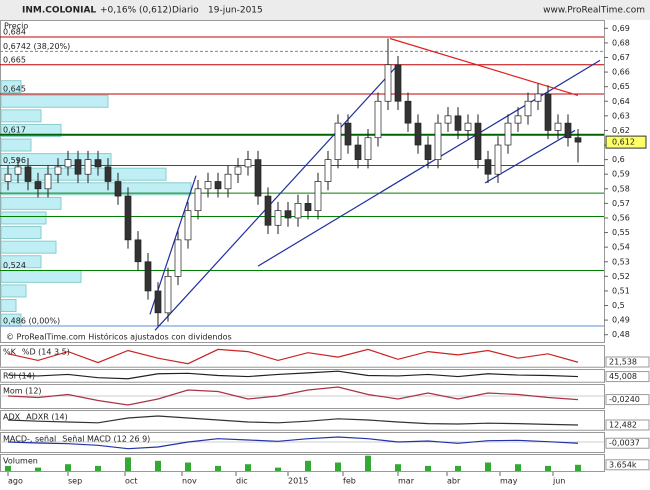 This screenshot has width=650, height=490. What do you see at coordinates (10, 352) in the screenshot?
I see `panel-name: %K` at bounding box center [10, 352].